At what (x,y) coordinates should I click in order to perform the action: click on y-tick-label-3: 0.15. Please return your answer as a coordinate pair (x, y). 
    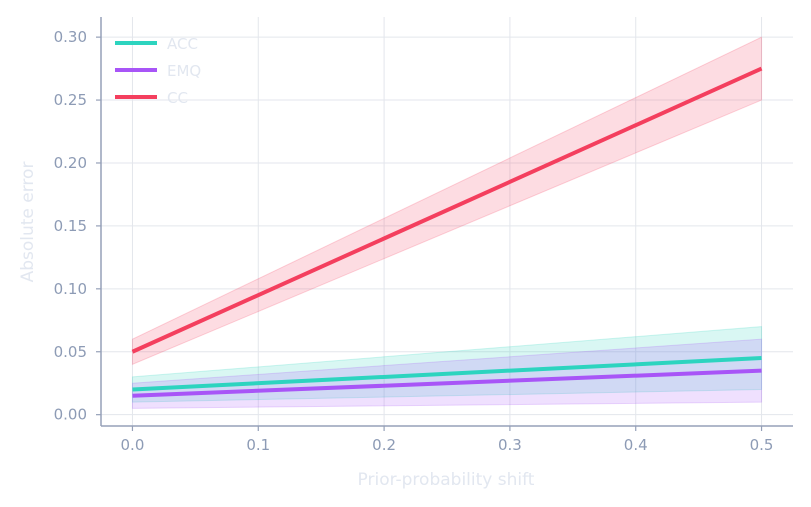
    Looking at the image, I should click on (70, 226).